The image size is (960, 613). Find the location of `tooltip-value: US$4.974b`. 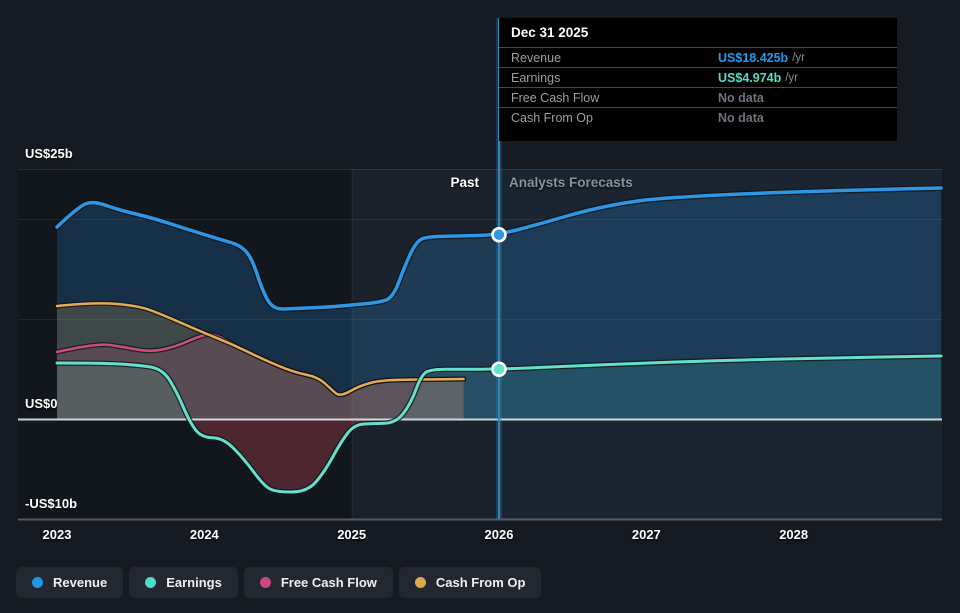

tooltip-value: US$4.974b is located at coordinates (750, 77).